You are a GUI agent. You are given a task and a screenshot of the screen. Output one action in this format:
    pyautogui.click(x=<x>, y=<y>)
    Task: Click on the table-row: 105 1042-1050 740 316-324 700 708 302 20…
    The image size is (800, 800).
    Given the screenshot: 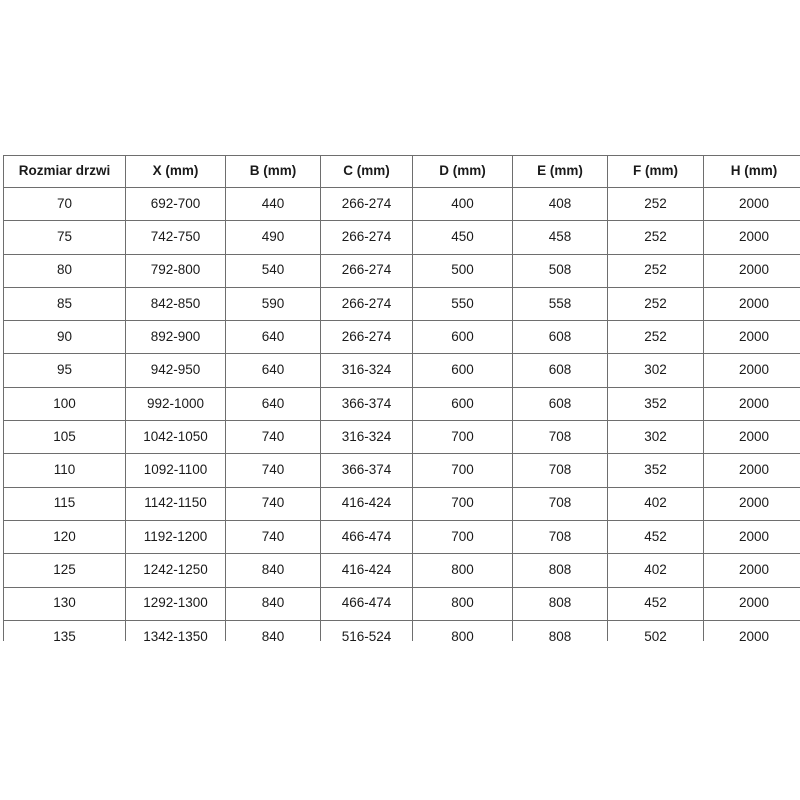 What is the action you would take?
    pyautogui.click(x=401, y=437)
    